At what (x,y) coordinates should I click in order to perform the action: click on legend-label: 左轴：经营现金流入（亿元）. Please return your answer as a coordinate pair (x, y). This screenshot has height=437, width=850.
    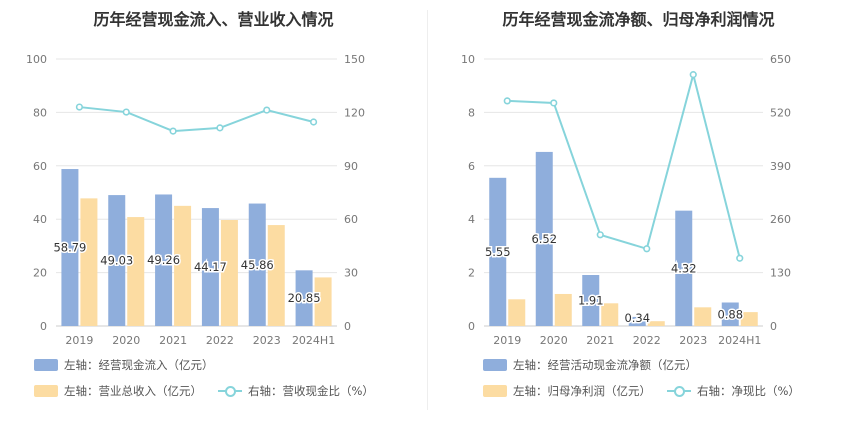
    Looking at the image, I should click on (139, 365).